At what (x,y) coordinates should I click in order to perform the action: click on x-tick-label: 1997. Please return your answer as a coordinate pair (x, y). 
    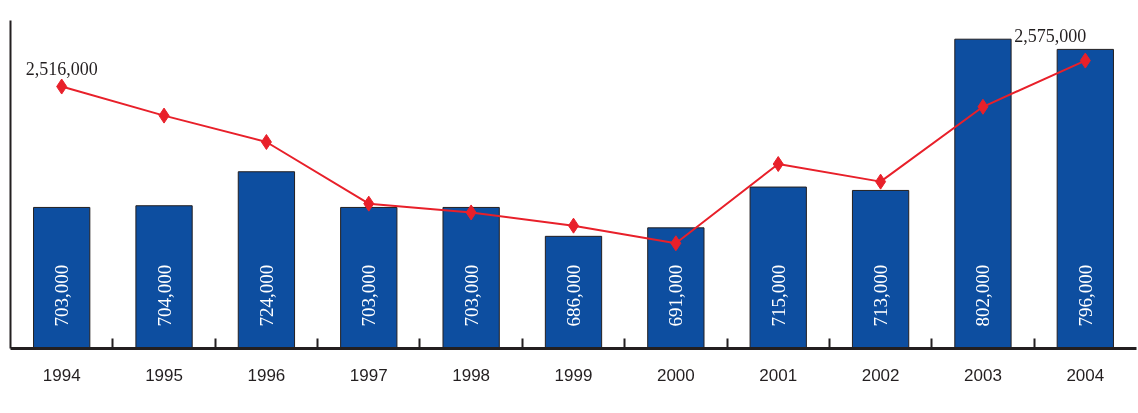
    Looking at the image, I should click on (368, 375).